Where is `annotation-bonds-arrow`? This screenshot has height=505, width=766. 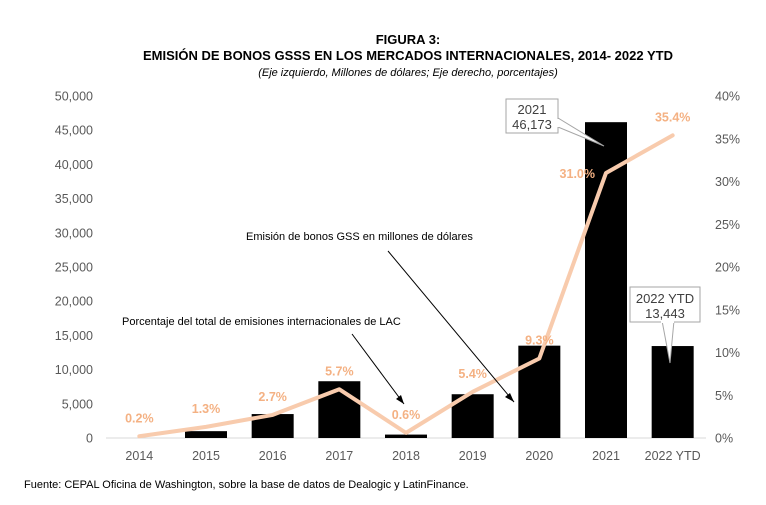
annotation-bonds-arrow is located at coordinates (451, 326).